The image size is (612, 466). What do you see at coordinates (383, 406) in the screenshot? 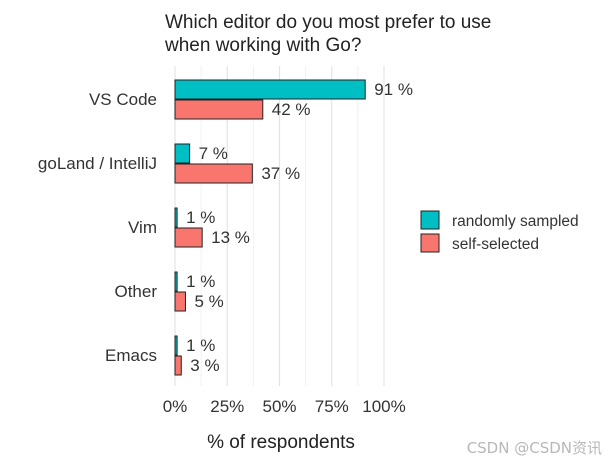
I see `x-tick-label: 100%` at bounding box center [383, 406].